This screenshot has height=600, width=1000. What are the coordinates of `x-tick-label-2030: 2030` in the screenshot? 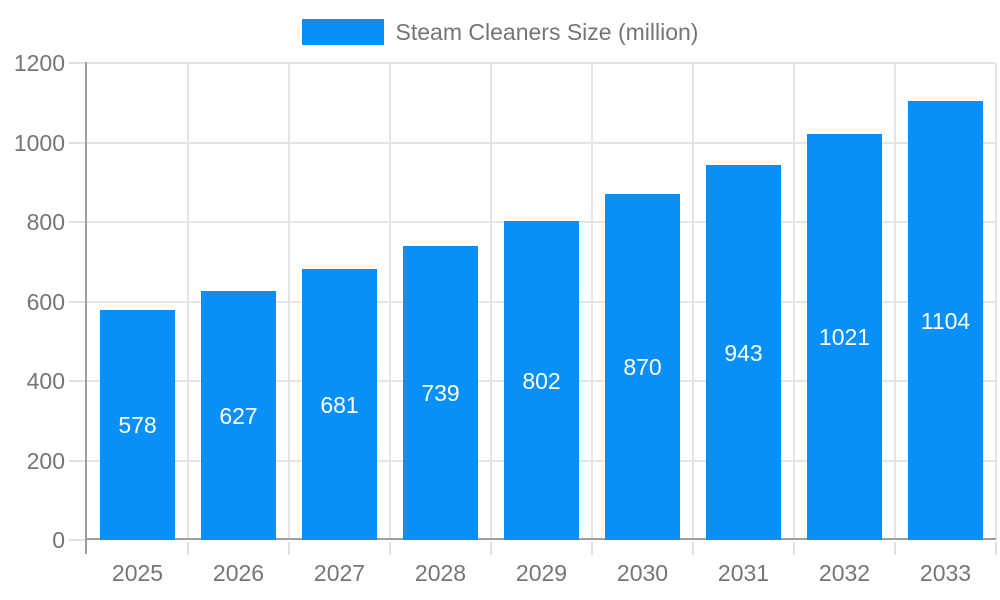 It's located at (642, 573).